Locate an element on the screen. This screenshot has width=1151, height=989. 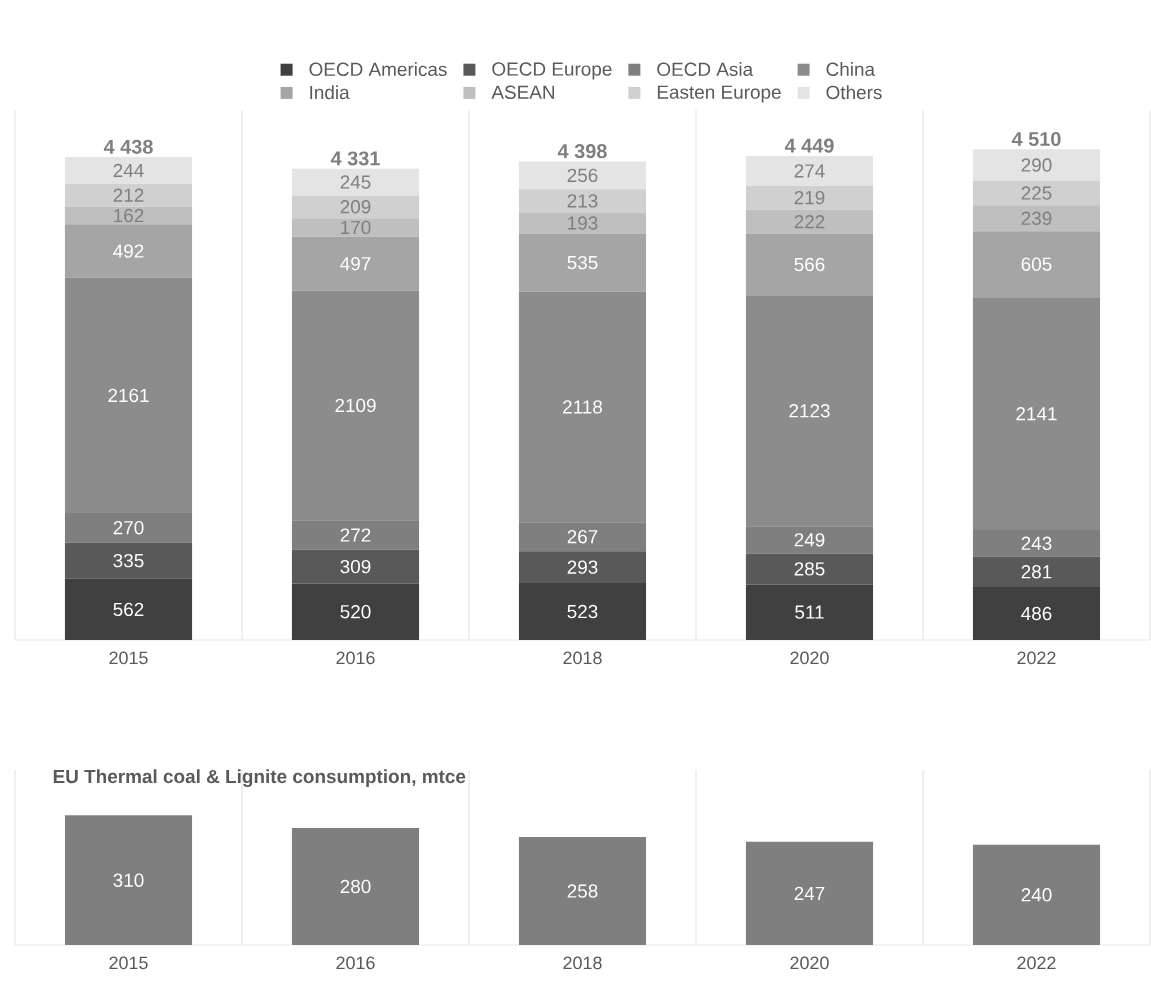
data-label: 225 is located at coordinates (1036, 193).